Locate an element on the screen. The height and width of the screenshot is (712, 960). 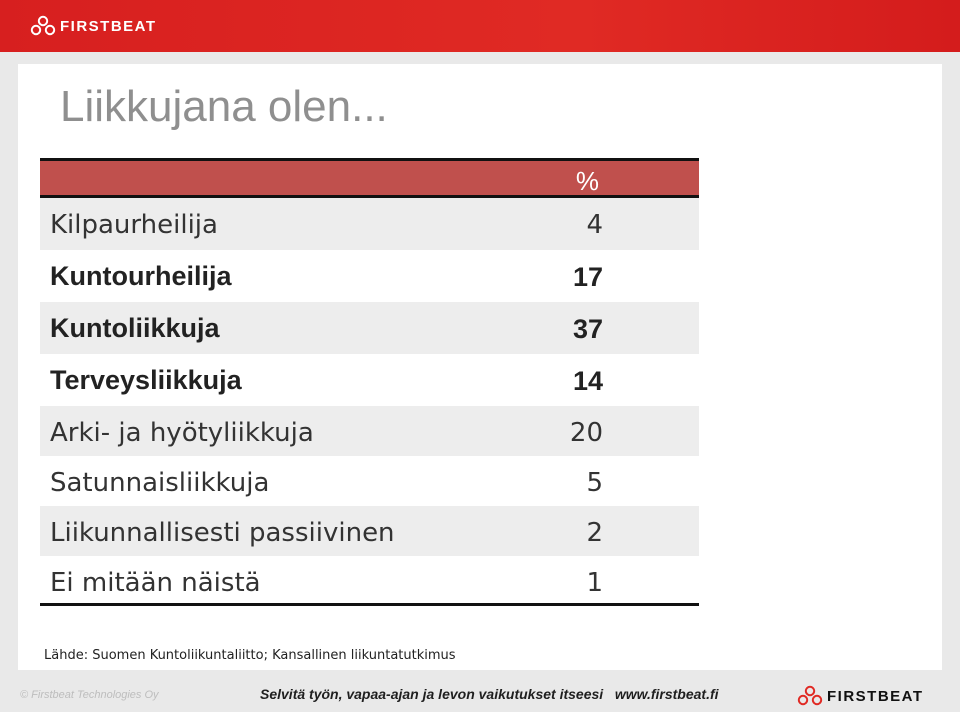
header-brand: FIRSTBEAT is located at coordinates (108, 26).